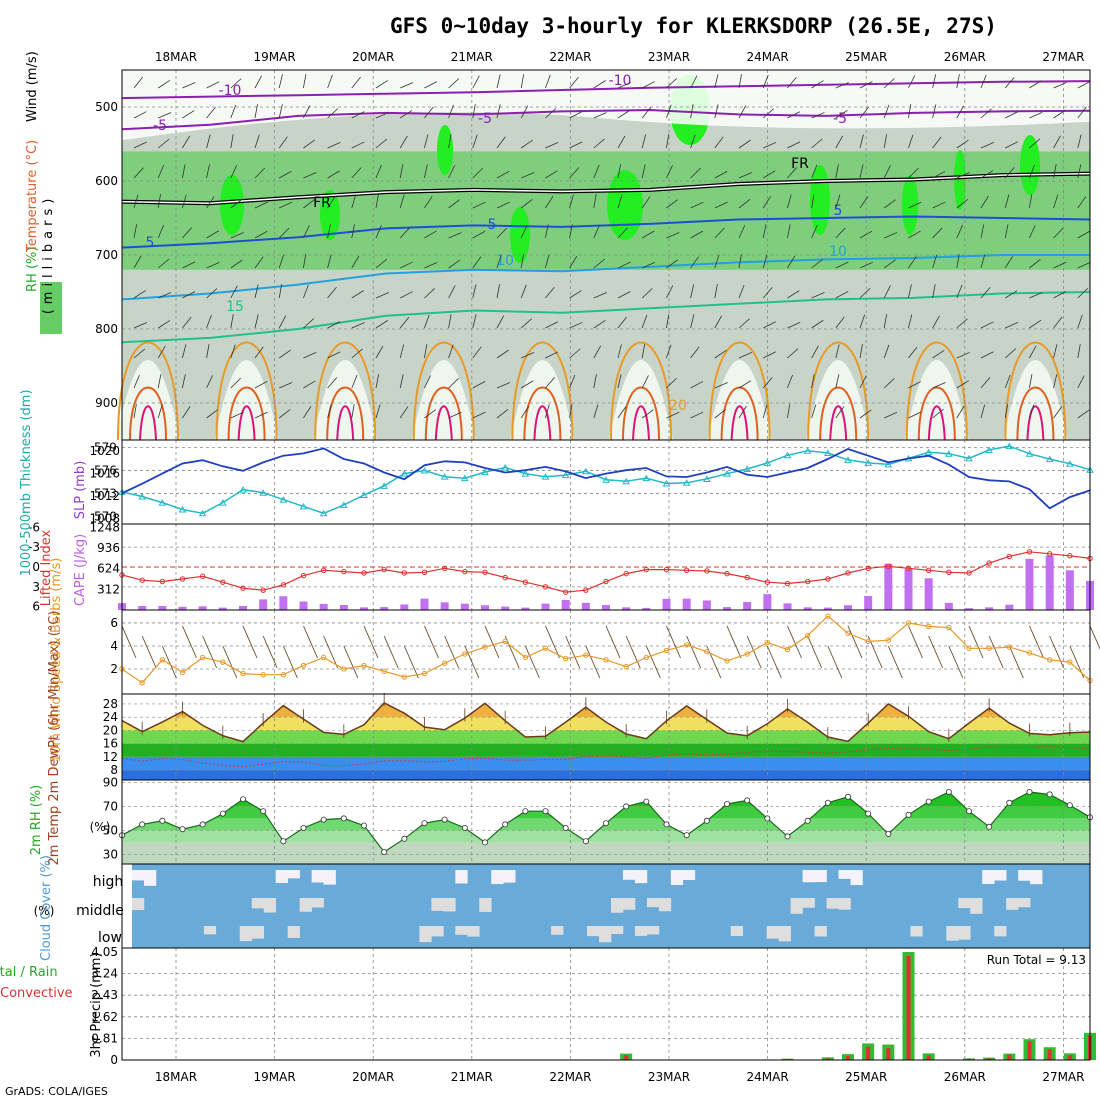 The height and width of the screenshot is (1100, 1100). I want to click on lifted-tick-label: -6, so click(34, 527).